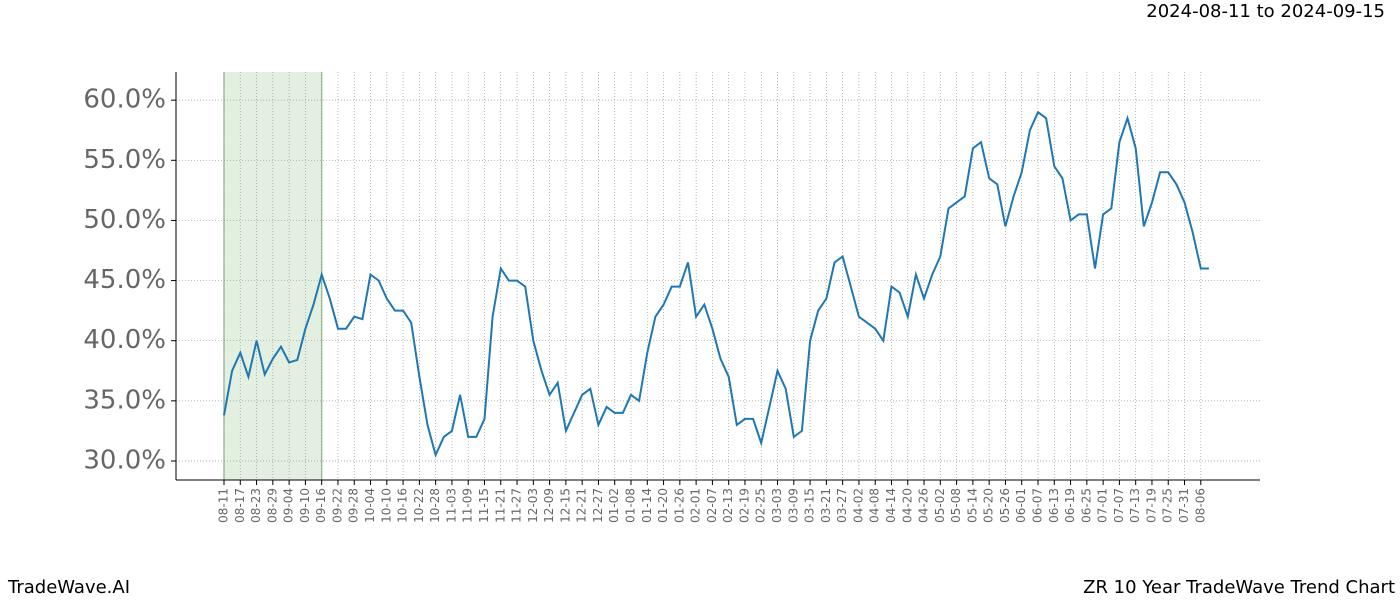 This screenshot has width=1400, height=604. I want to click on chart-subtitle: 2024-08-11 to 2024-09-15, so click(1265, 11).